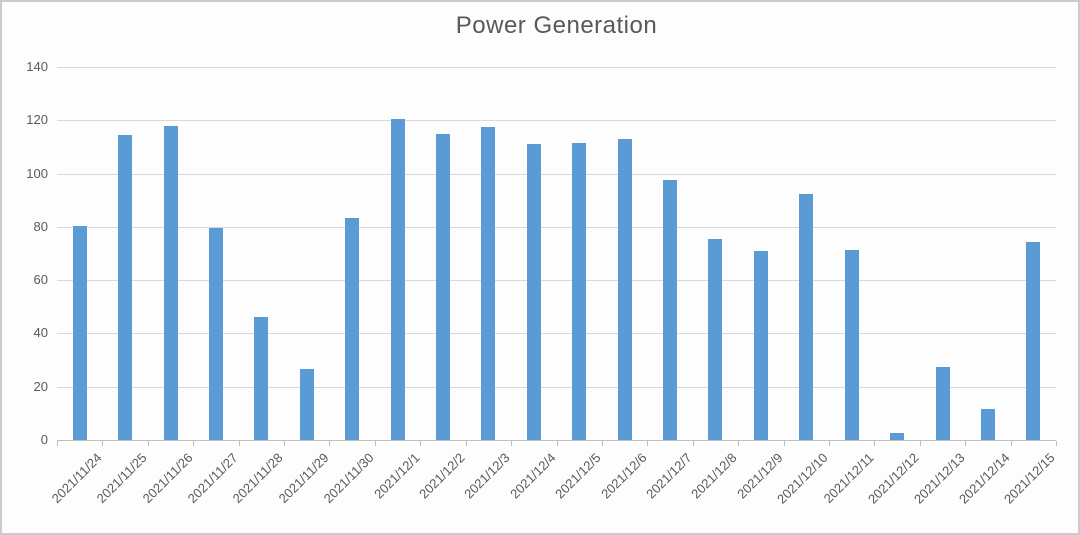 The width and height of the screenshot is (1080, 535). Describe the element at coordinates (37, 173) in the screenshot. I see `y-axis-tick-label: 100` at that location.